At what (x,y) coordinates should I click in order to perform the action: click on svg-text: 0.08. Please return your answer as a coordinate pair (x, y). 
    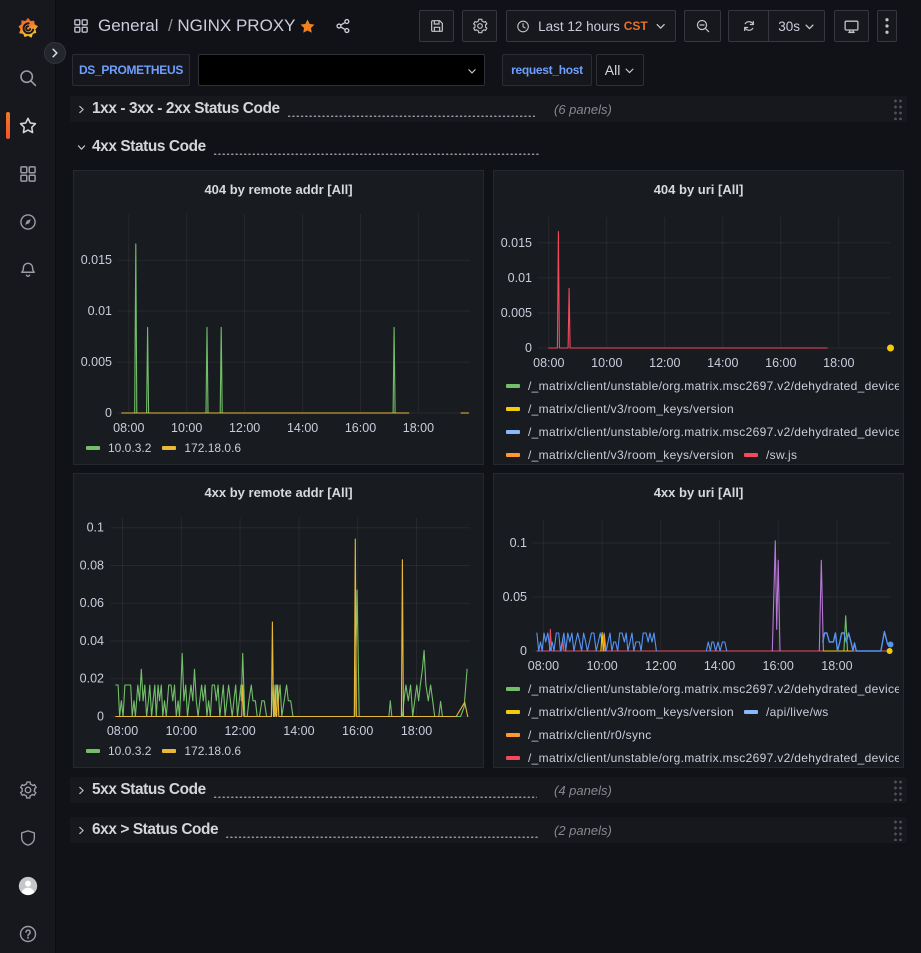
    Looking at the image, I should click on (92, 566).